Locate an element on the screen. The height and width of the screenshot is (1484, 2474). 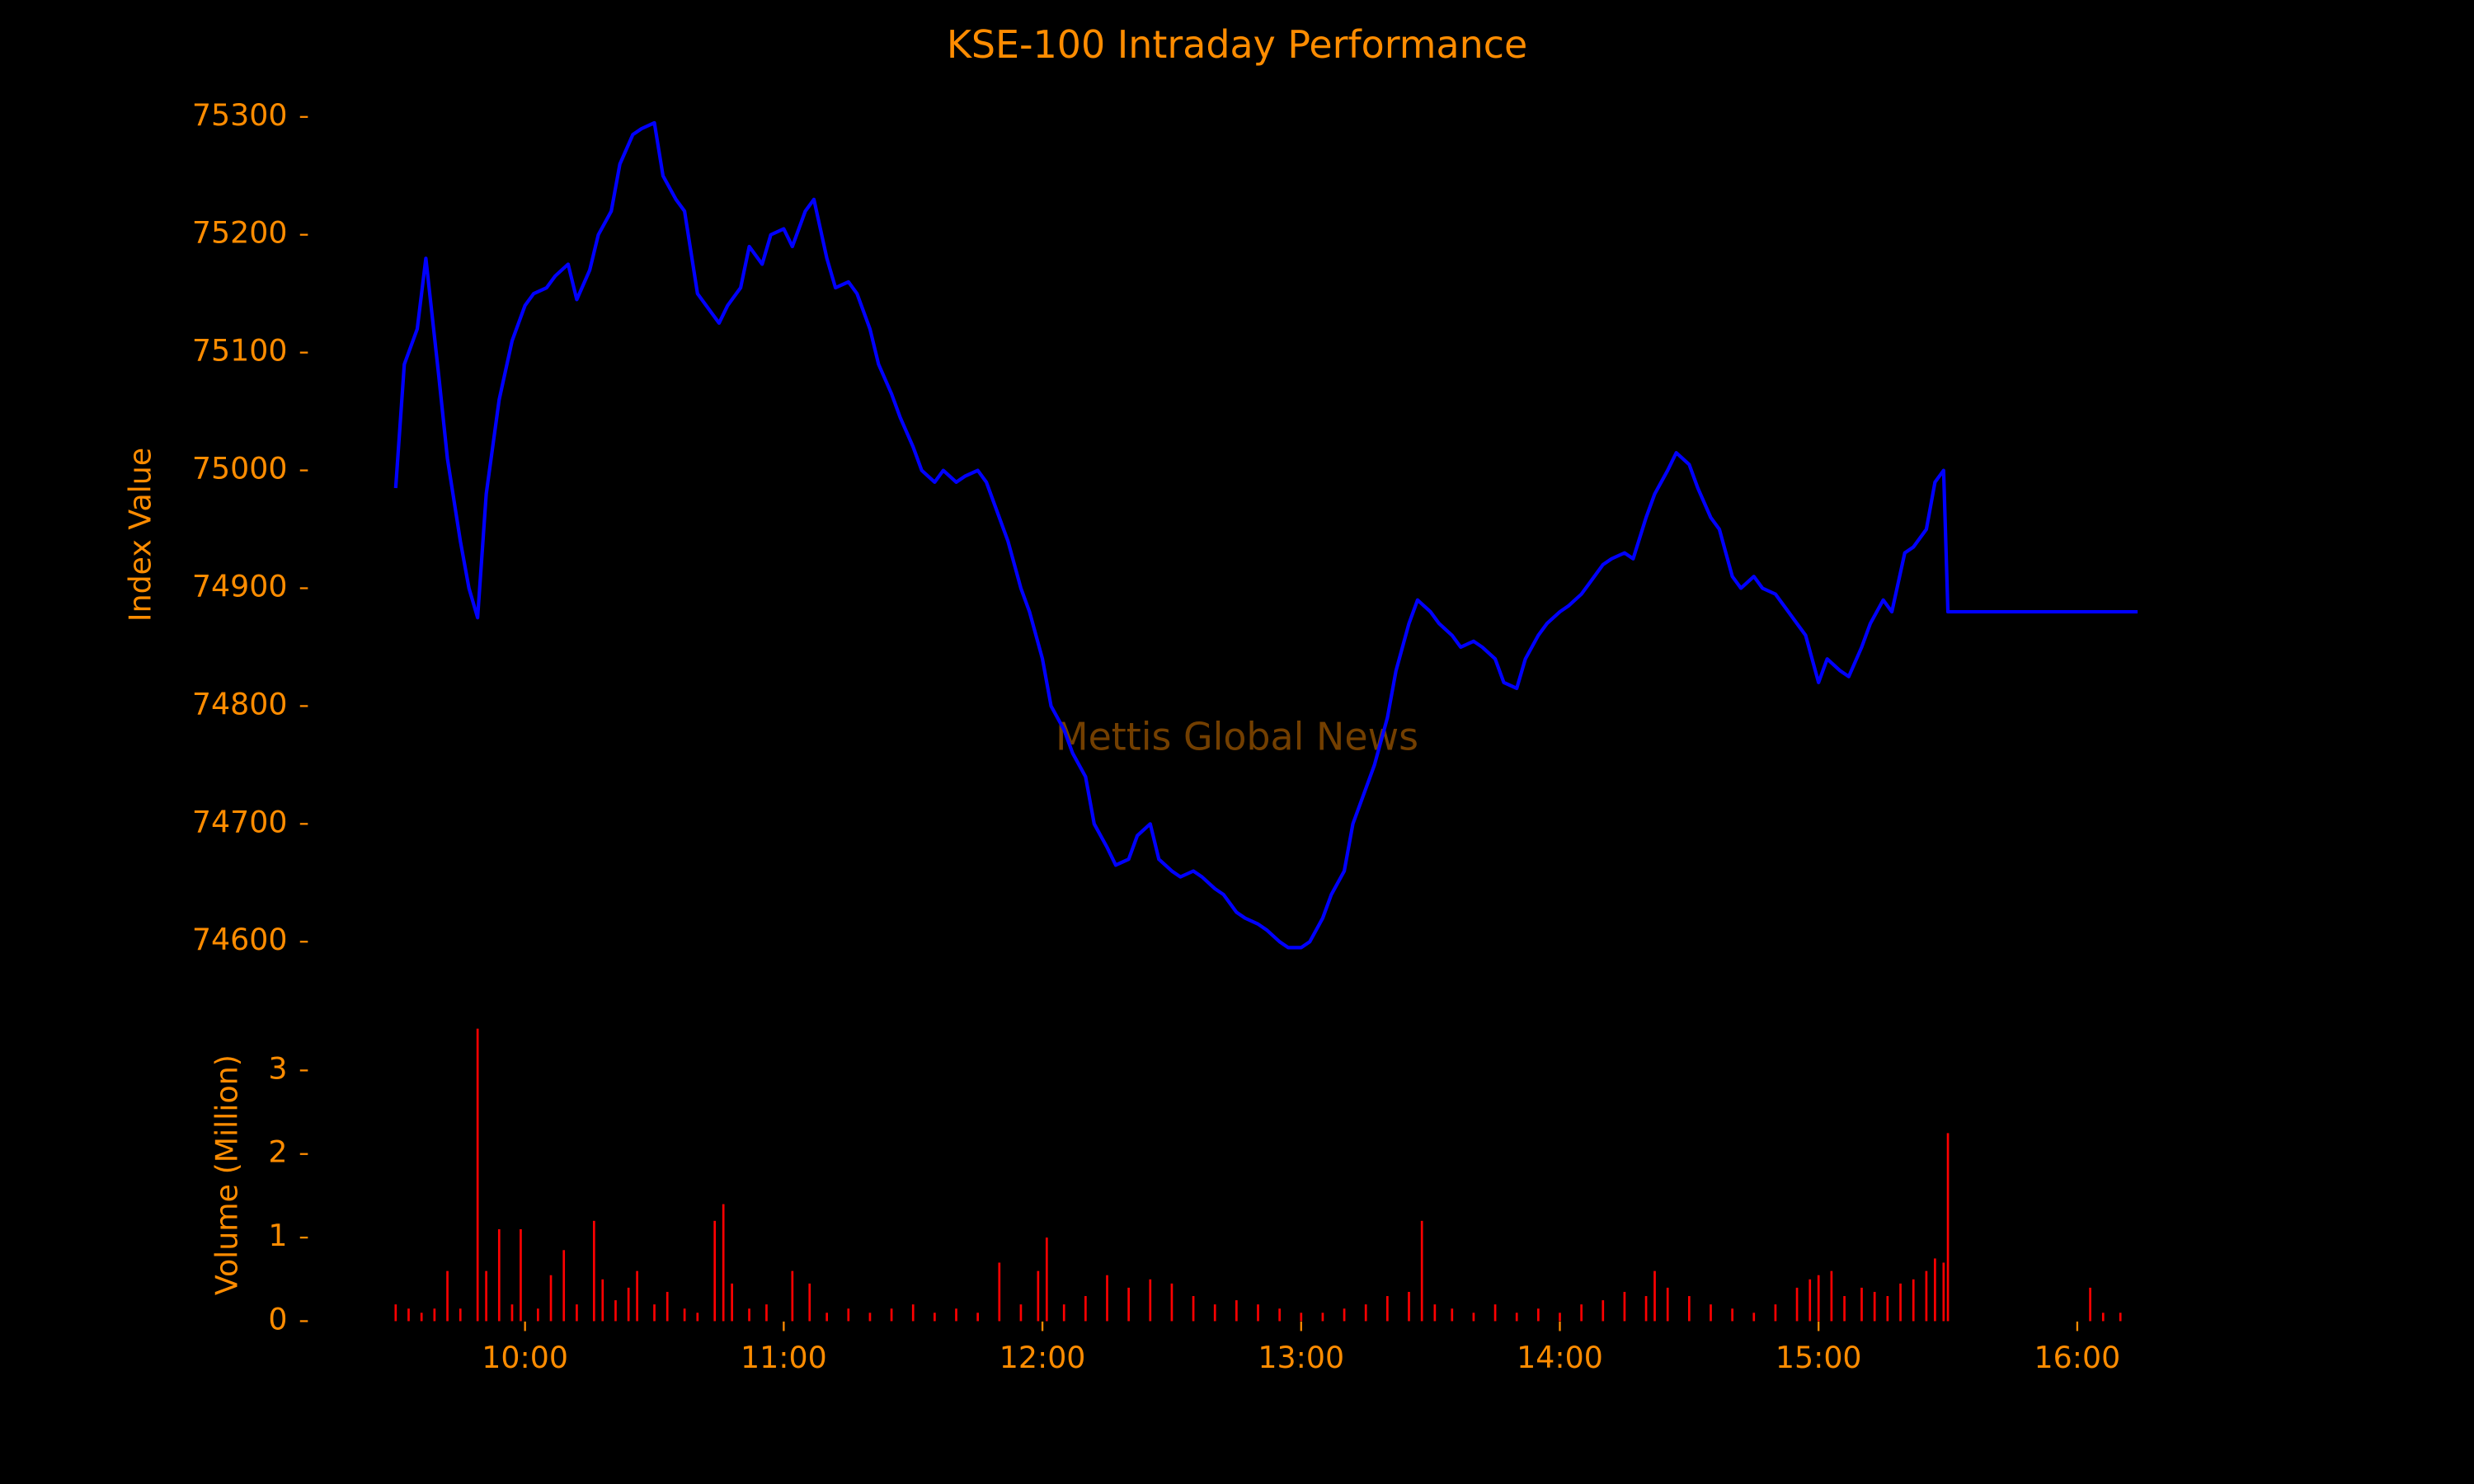
x-tick-label: 10:00 is located at coordinates (525, 1357).